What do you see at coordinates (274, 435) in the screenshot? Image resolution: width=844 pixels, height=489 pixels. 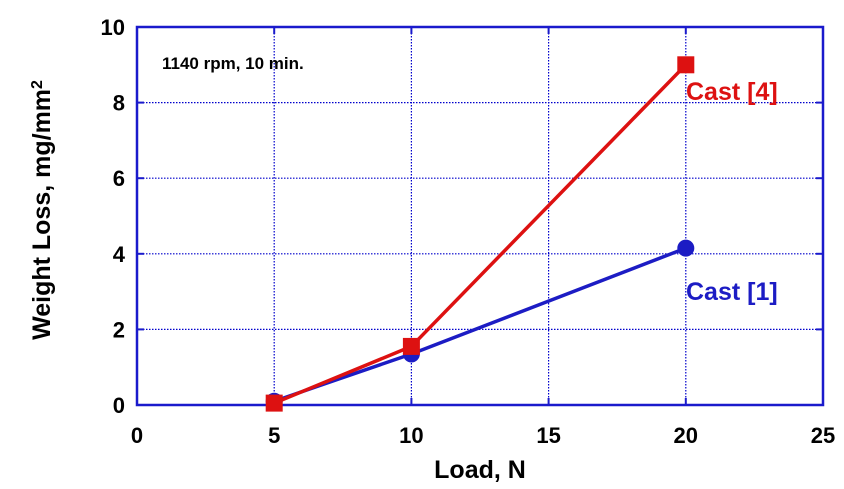 I see `x-tick-label: 5` at bounding box center [274, 435].